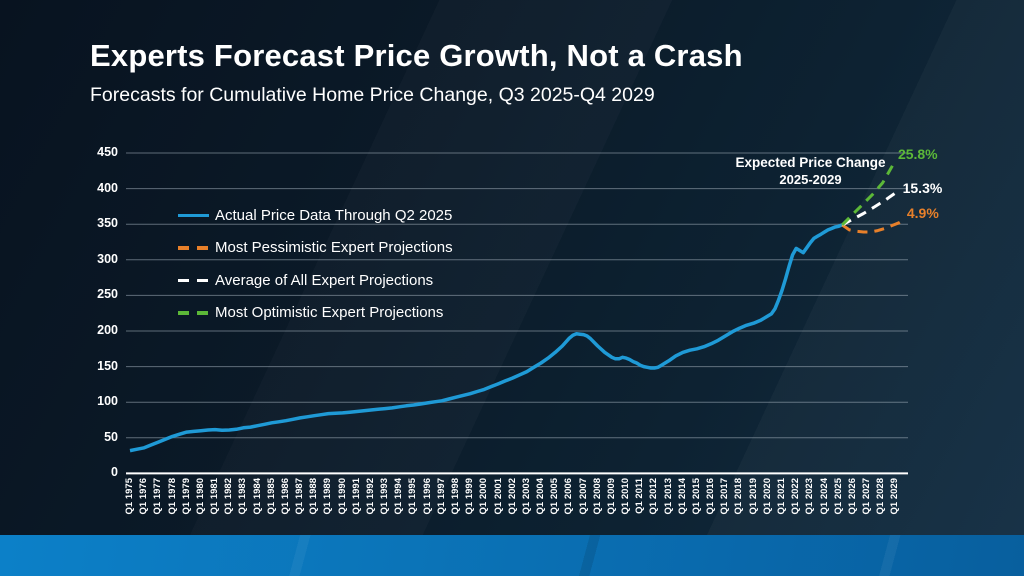 The image size is (1024, 576). What do you see at coordinates (555, 496) in the screenshot?
I see `x-tick-label: Q1 2005` at bounding box center [555, 496].